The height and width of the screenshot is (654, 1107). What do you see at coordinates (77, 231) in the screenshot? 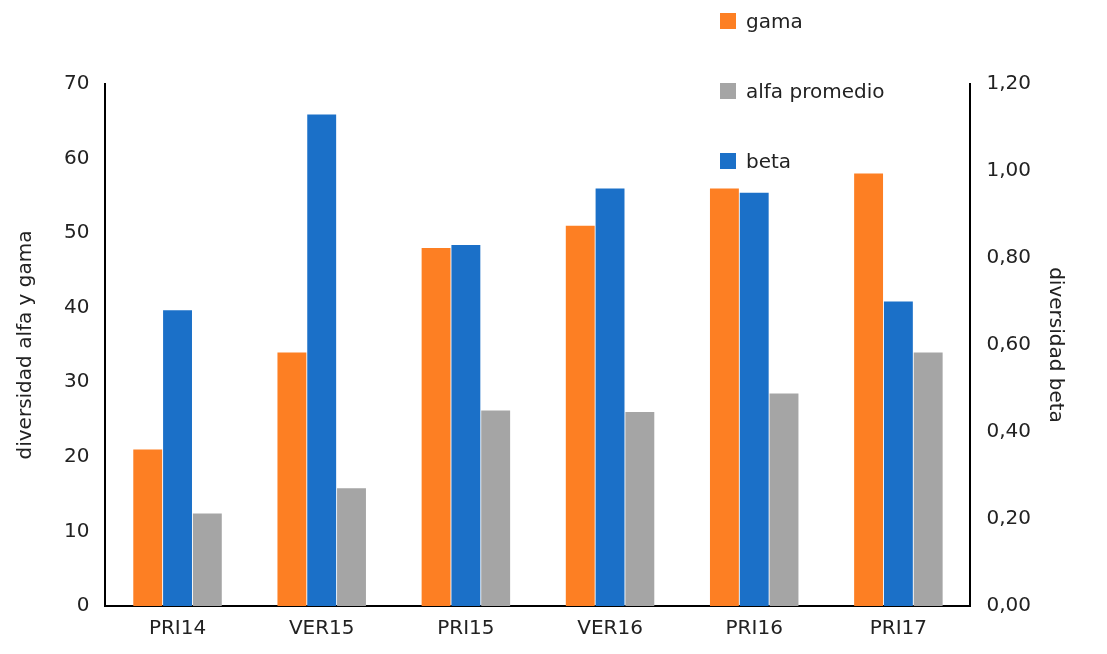
I see `y-tick-label: 50` at bounding box center [77, 231].